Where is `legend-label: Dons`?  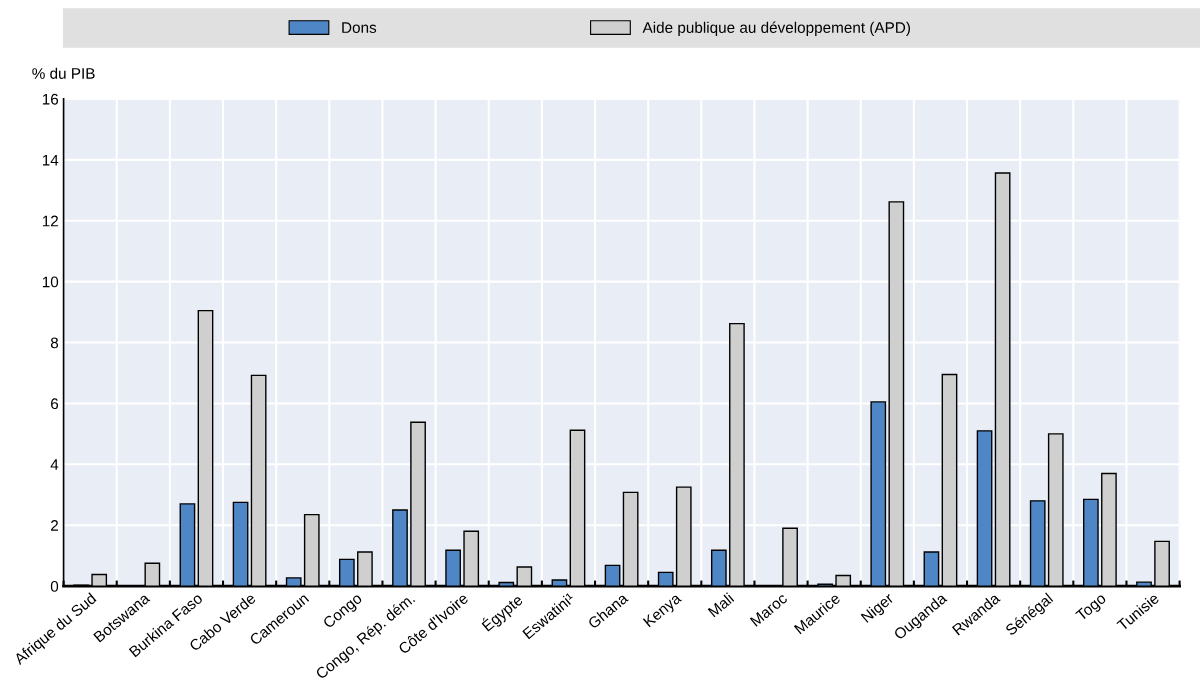
legend-label: Dons is located at coordinates (359, 27).